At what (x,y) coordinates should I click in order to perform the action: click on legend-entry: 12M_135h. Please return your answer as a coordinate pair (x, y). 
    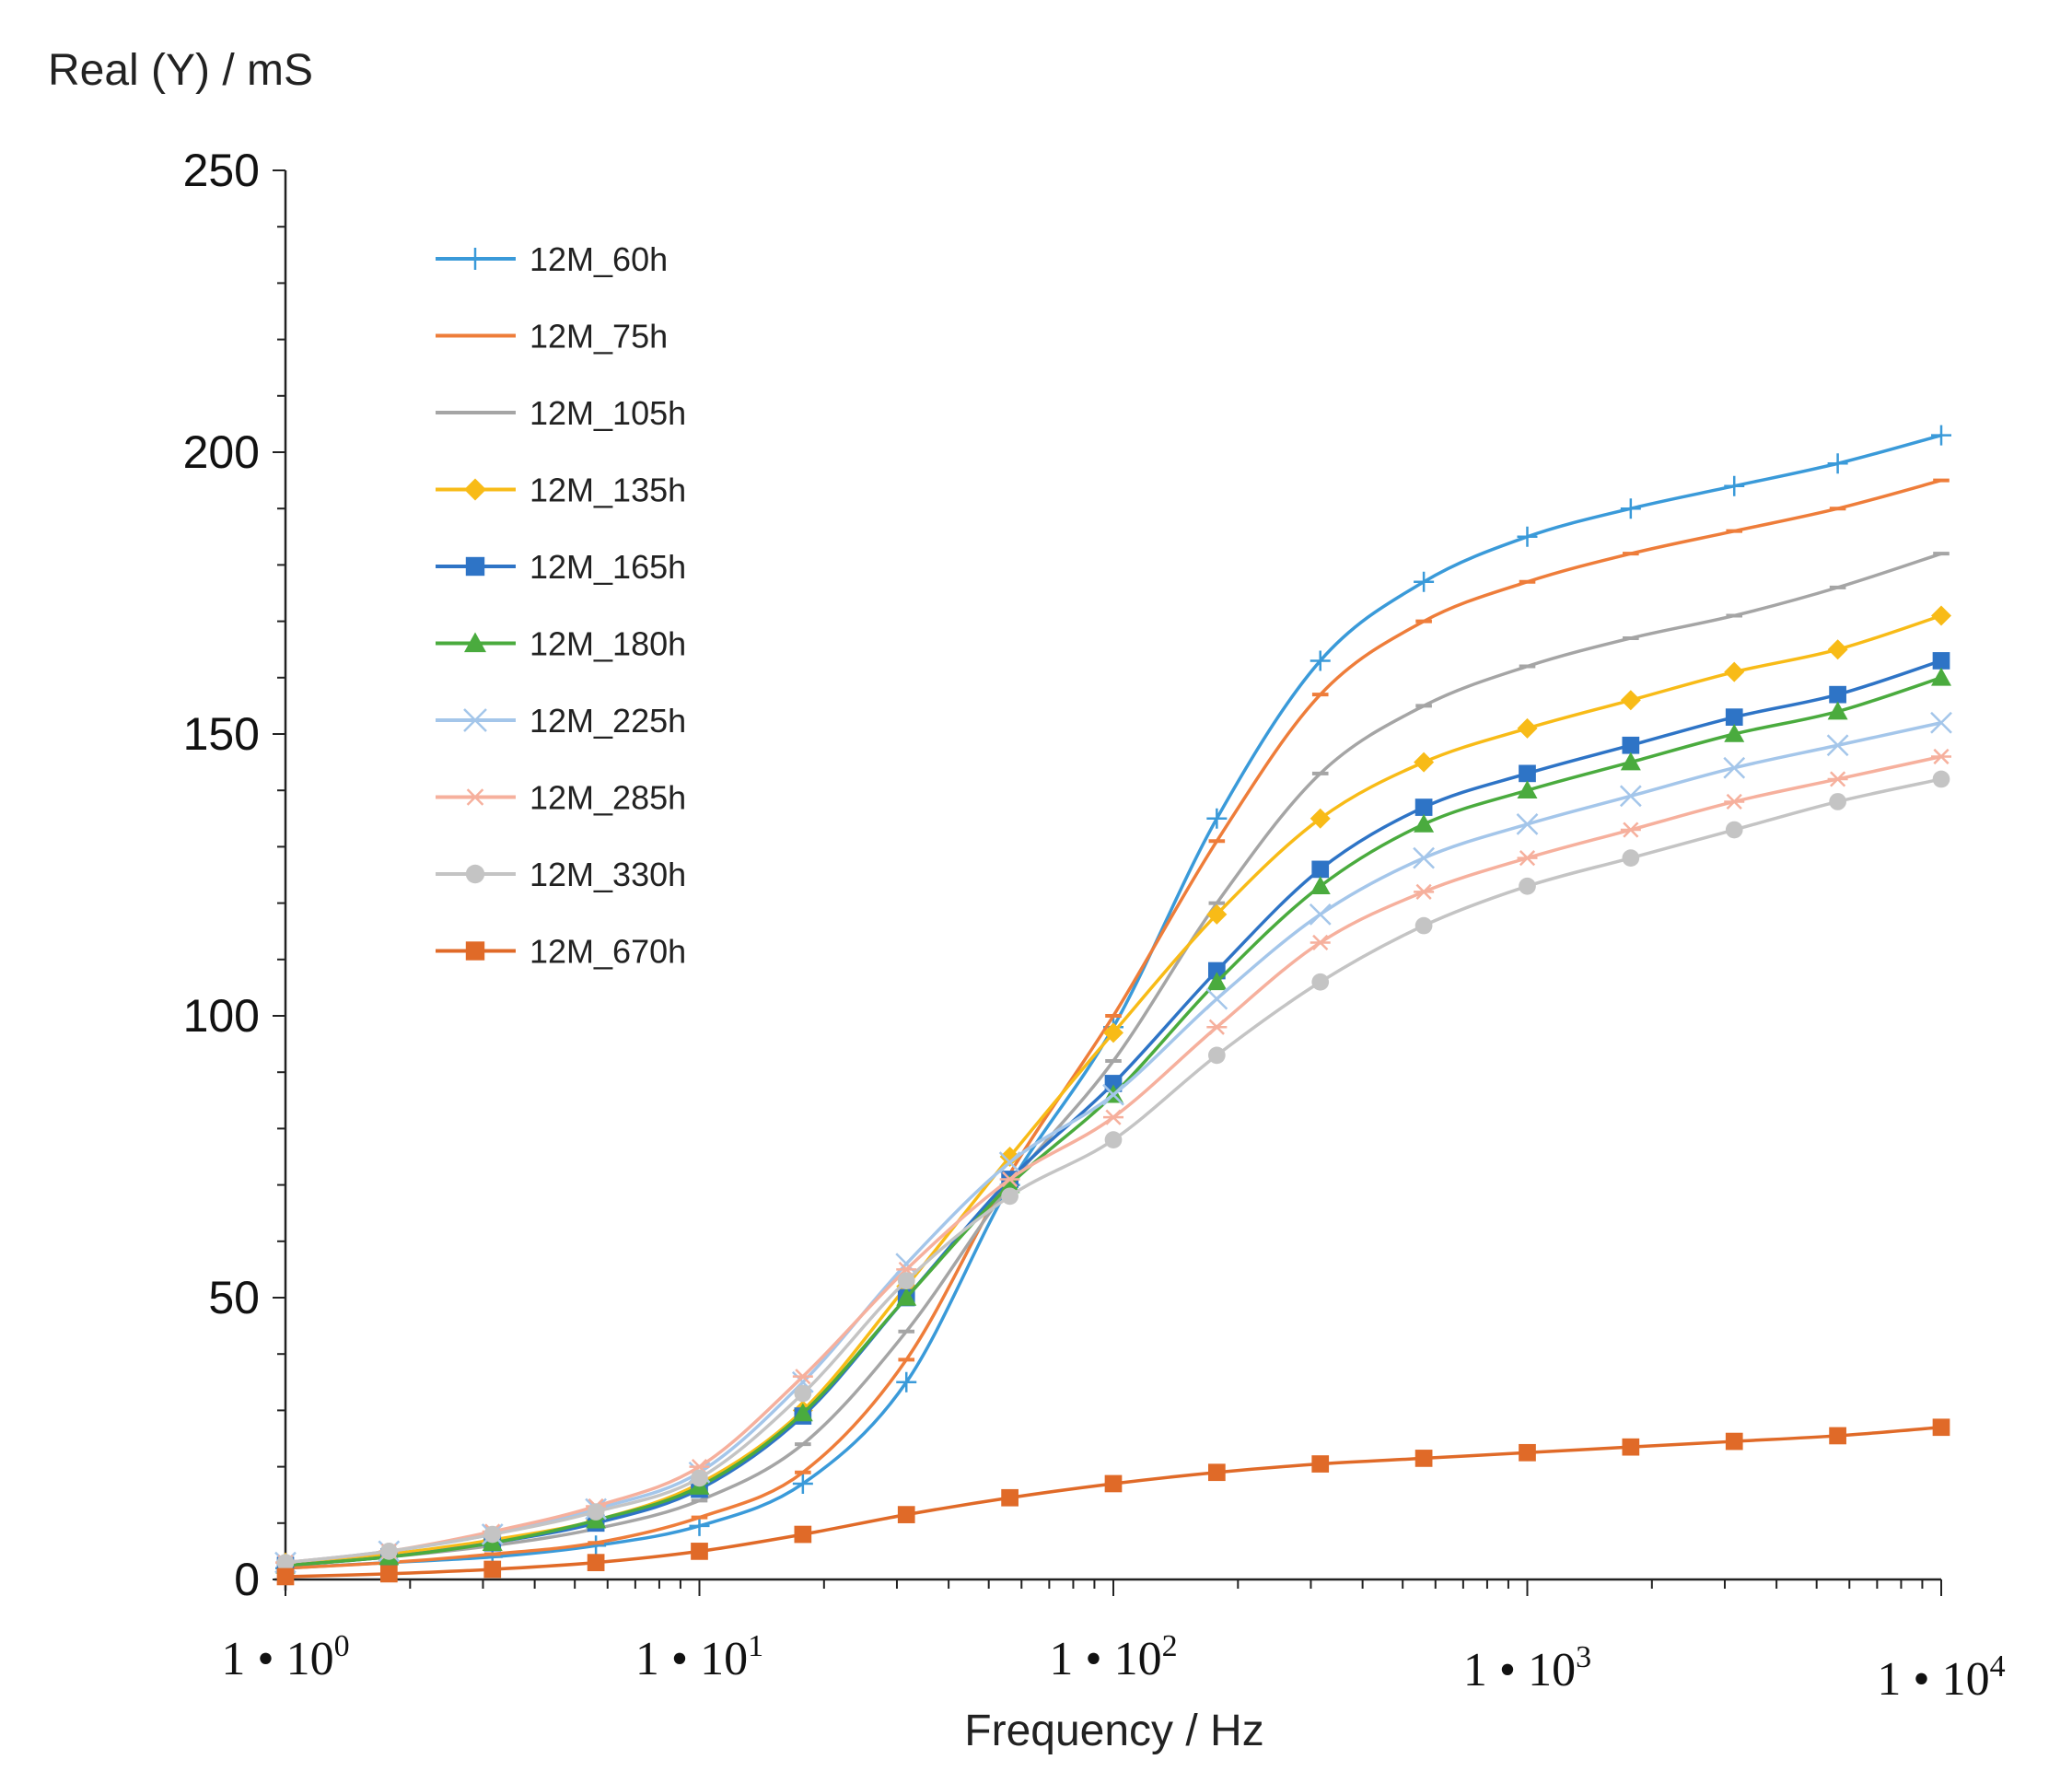
    Looking at the image, I should click on (561, 490).